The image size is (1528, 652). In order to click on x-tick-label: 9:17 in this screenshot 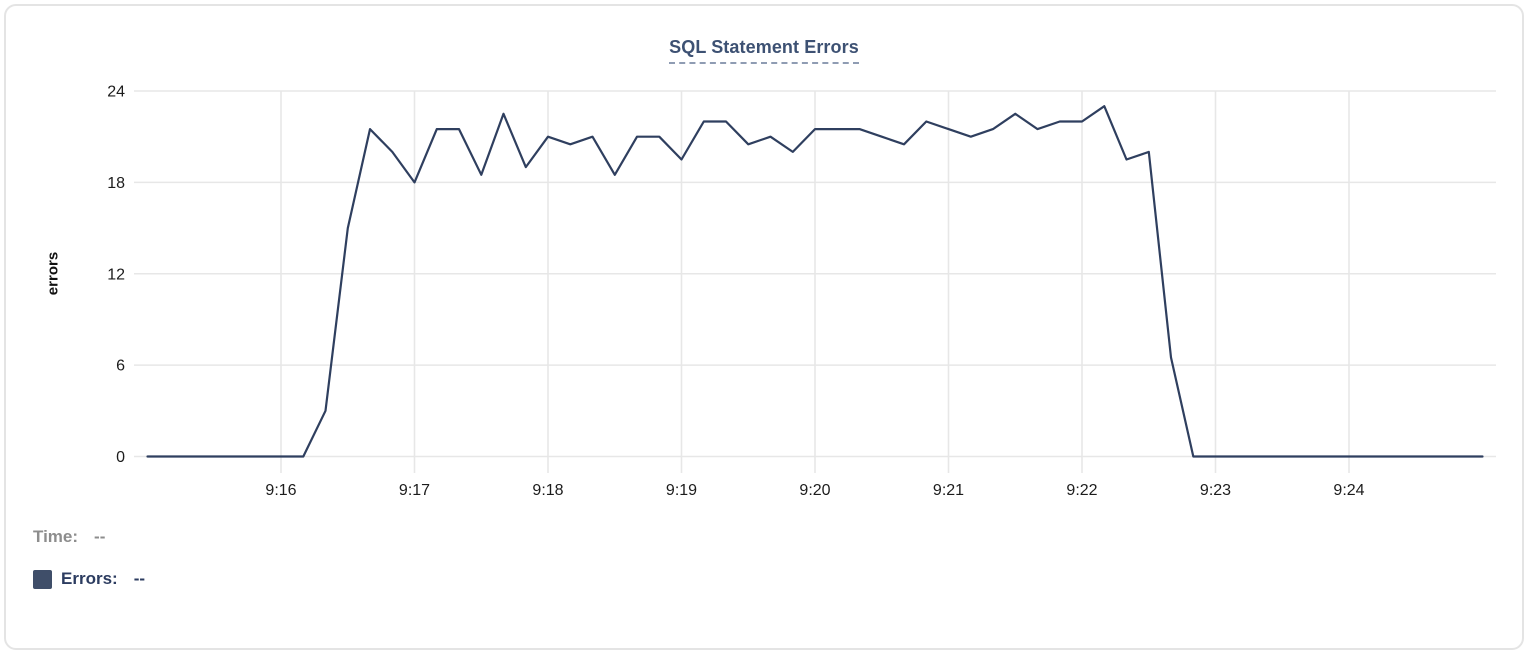, I will do `click(414, 490)`.